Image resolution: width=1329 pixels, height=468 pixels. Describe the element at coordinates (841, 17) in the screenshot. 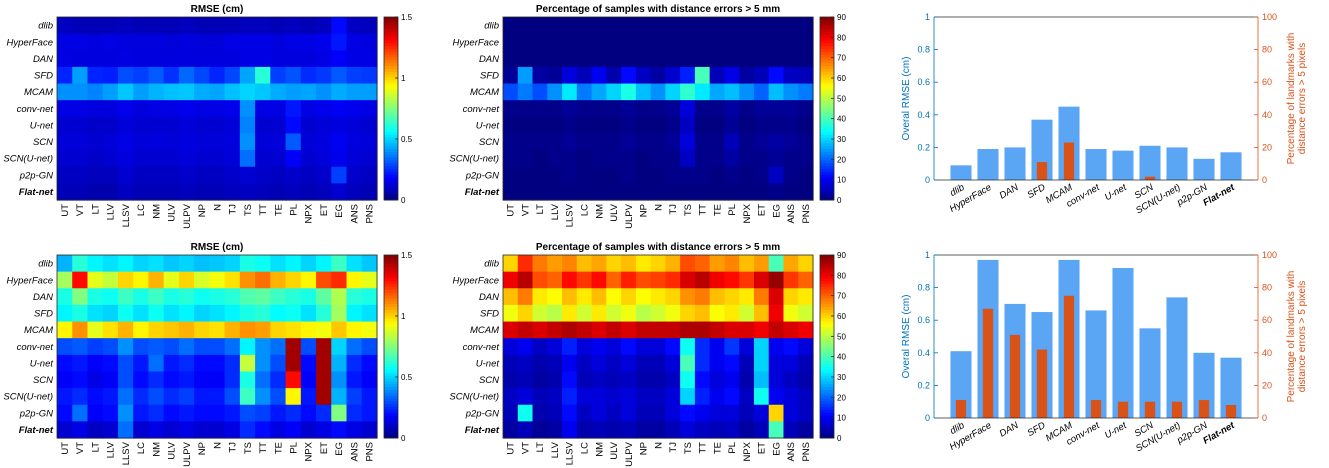

I see `colorbar-tick-label: 90` at that location.